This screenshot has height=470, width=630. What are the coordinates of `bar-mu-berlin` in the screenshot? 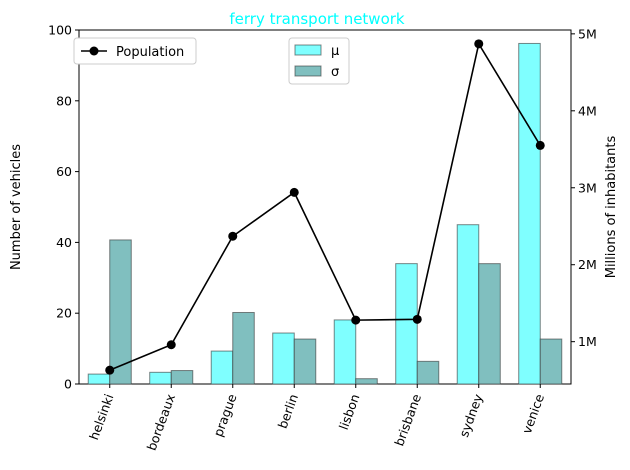 It's located at (283, 358).